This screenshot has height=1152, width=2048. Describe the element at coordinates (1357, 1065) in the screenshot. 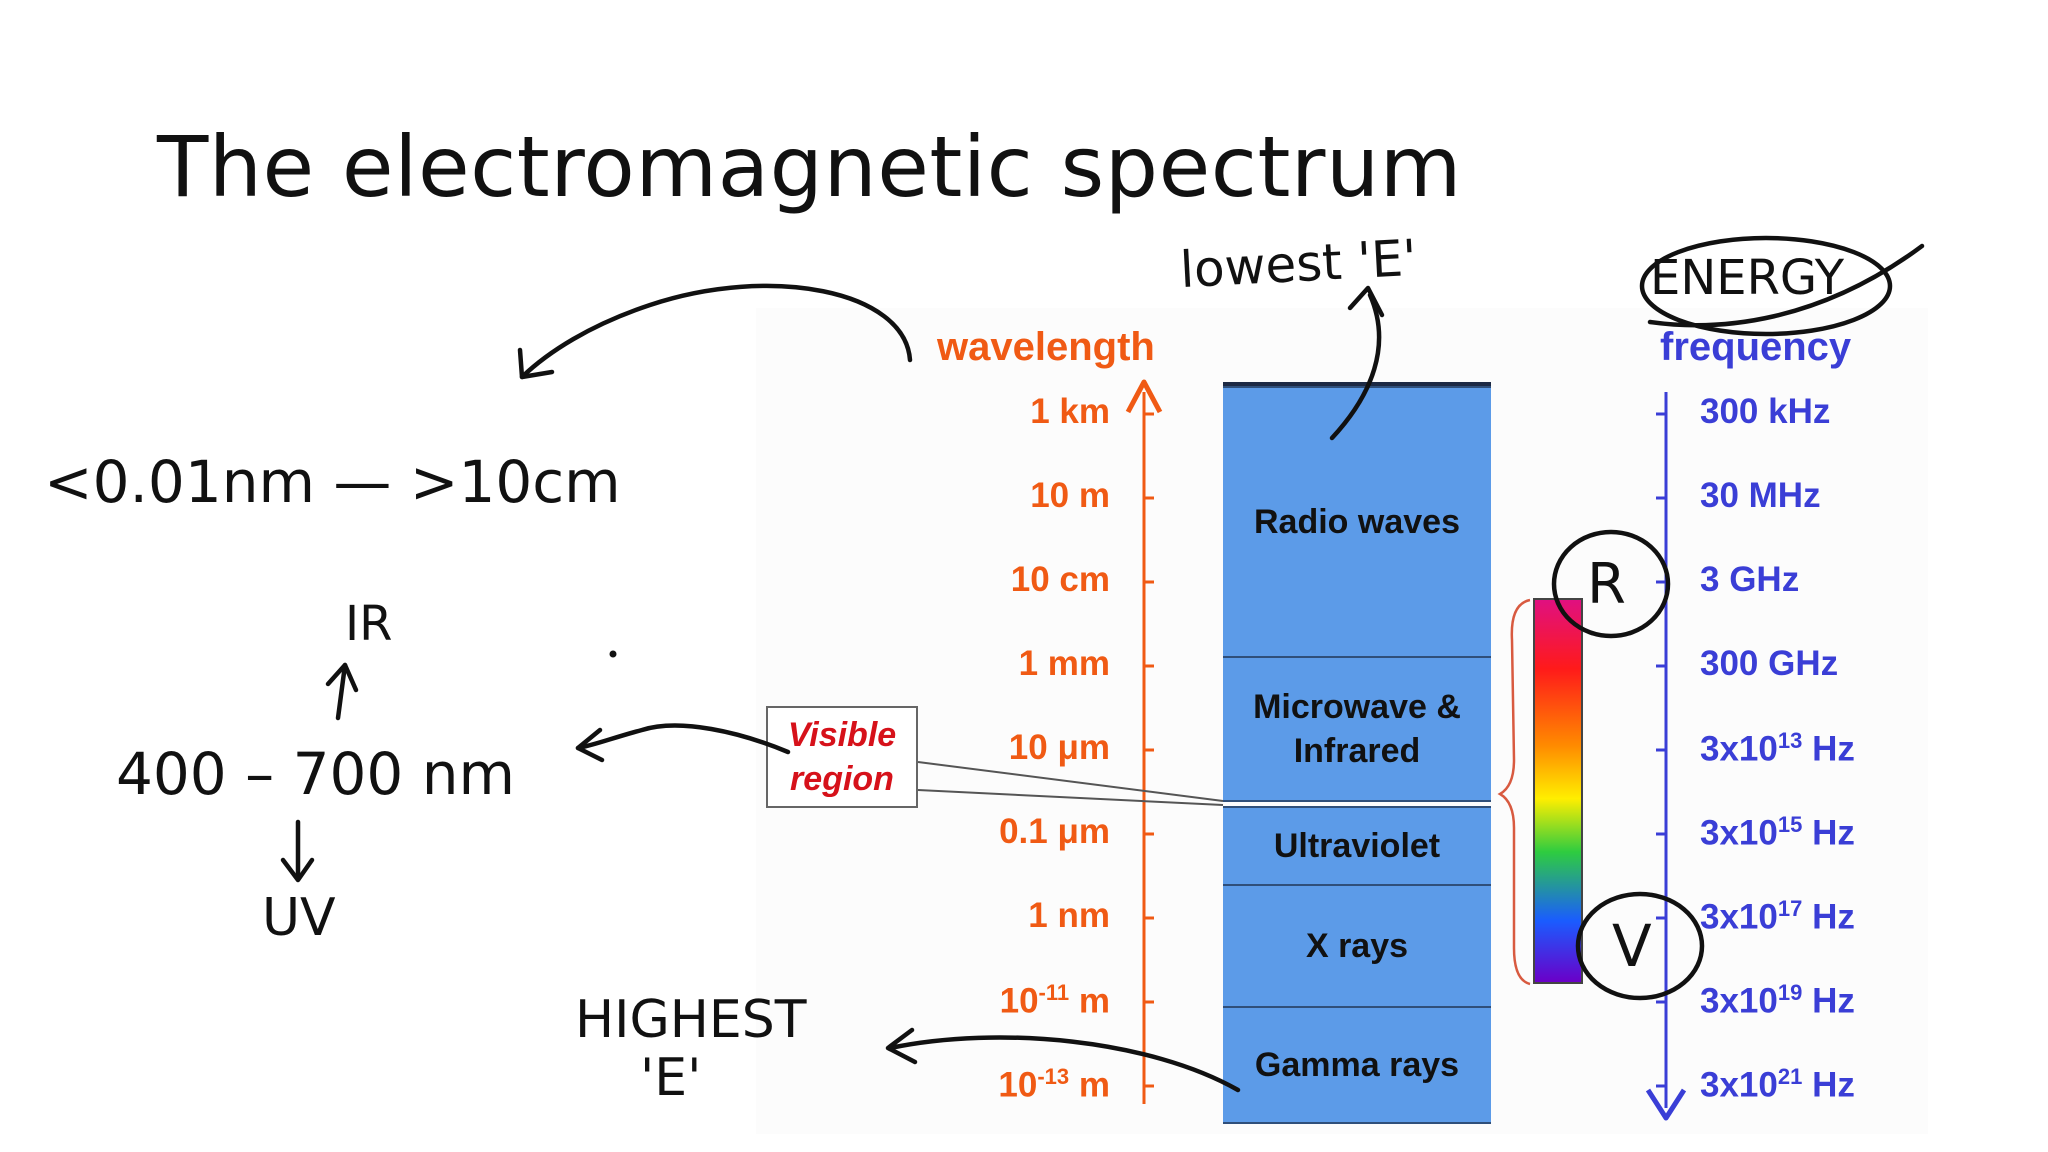

I see `band-gamma-rays: Gamma rays` at that location.